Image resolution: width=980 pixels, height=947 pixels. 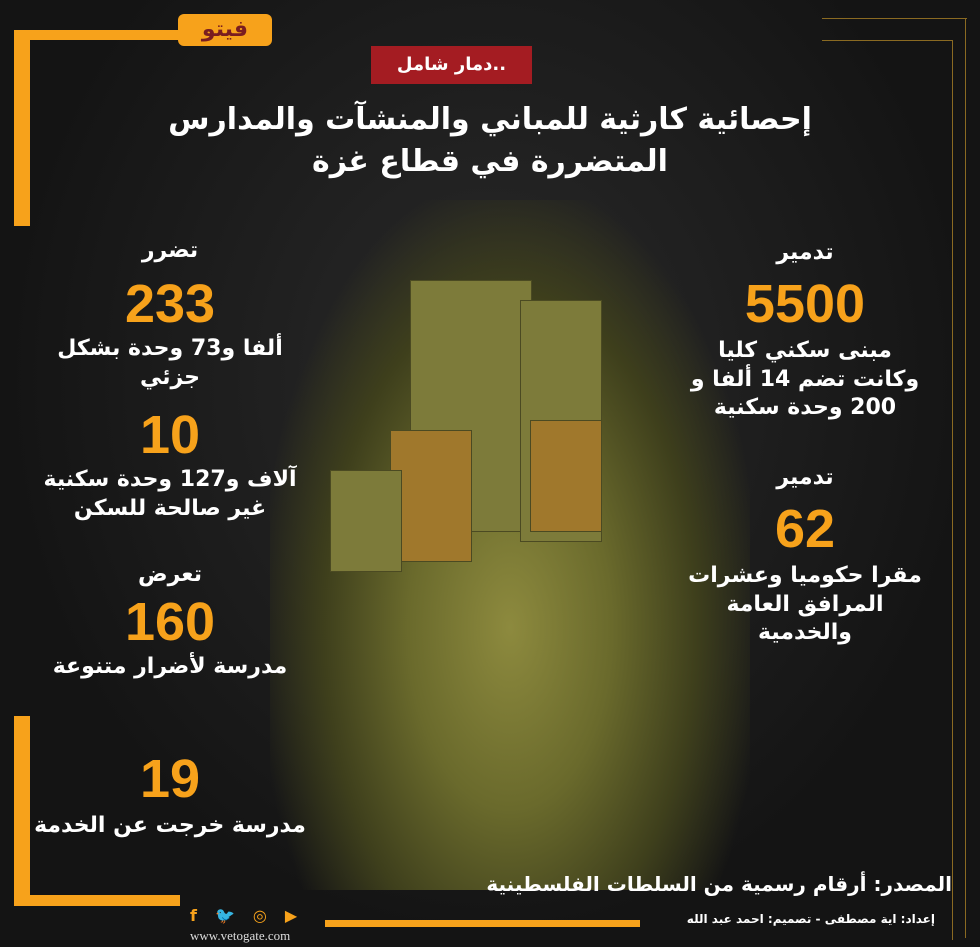 What do you see at coordinates (170, 250) in the screenshot?
I see `stat-label: تضرر` at bounding box center [170, 250].